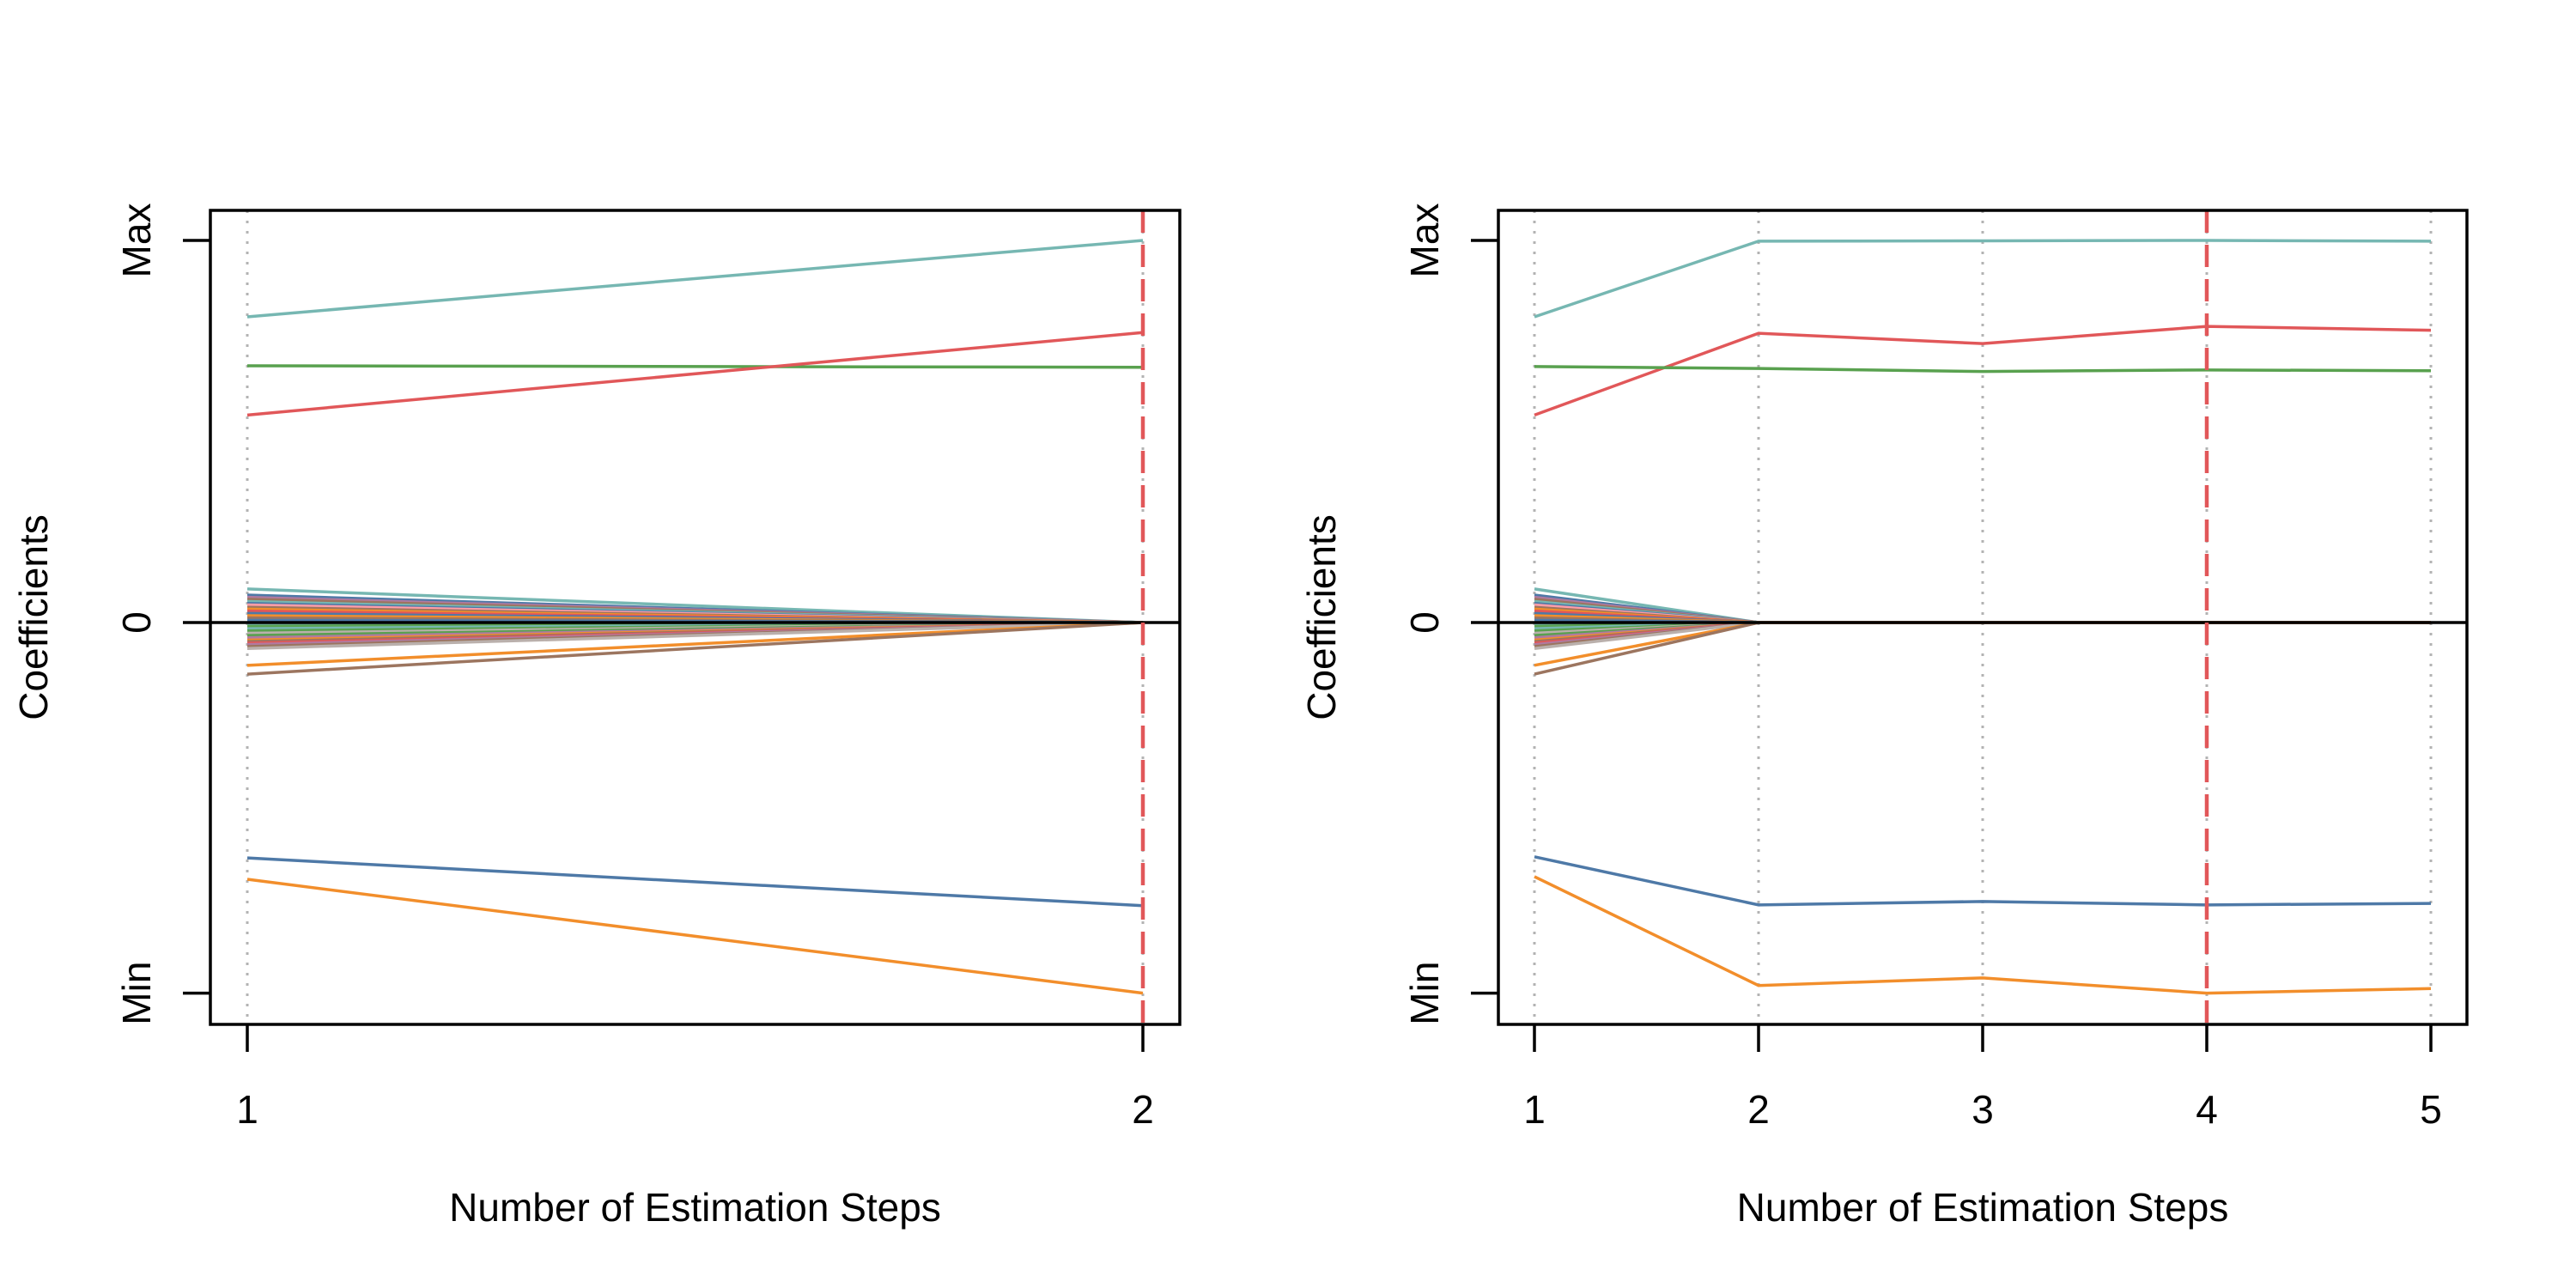 The height and width of the screenshot is (1288, 2576). What do you see at coordinates (2207, 1109) in the screenshot?
I see `x-tick-label: 4` at bounding box center [2207, 1109].